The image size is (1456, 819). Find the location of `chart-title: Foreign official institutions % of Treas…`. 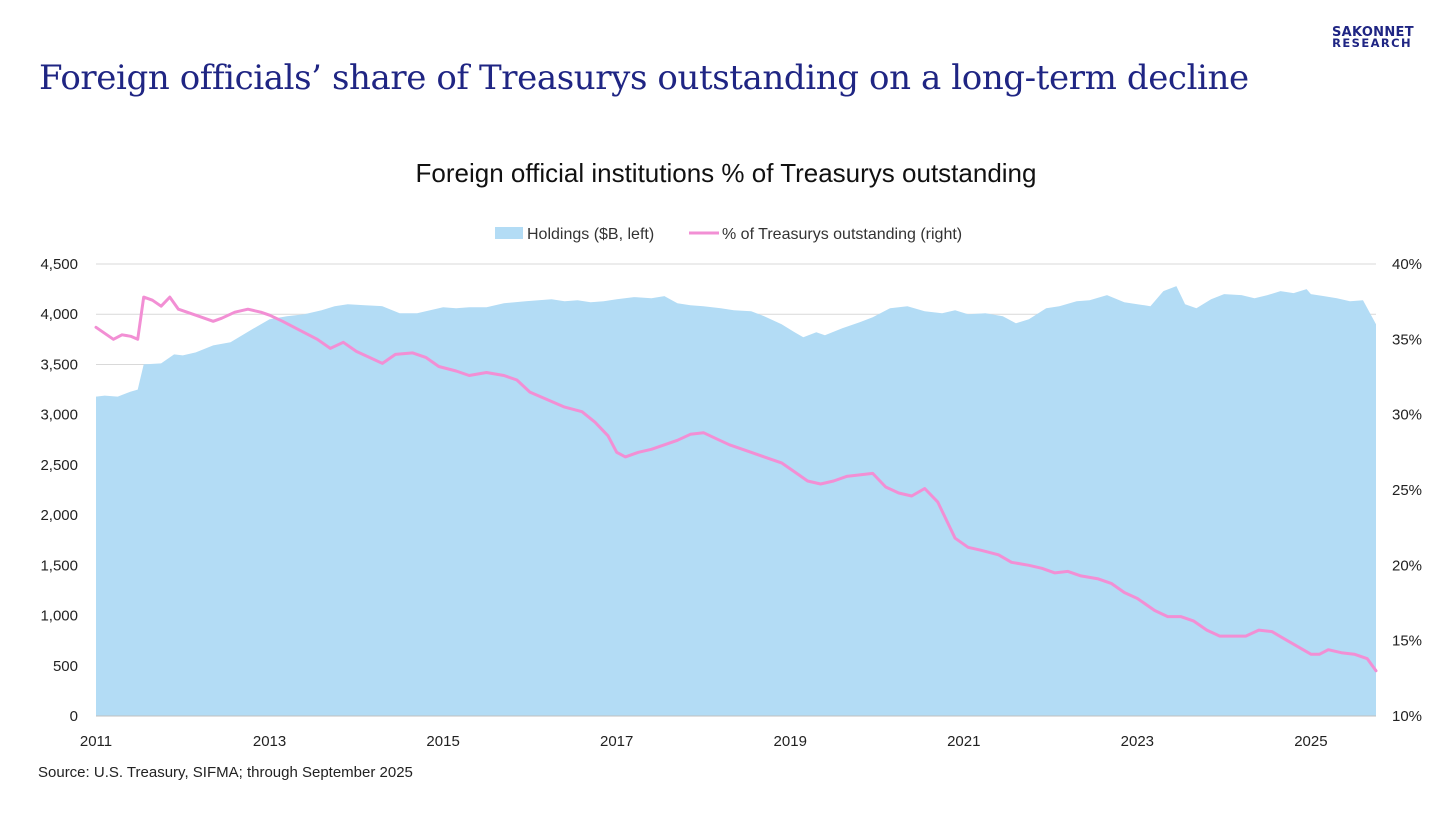

chart-title: Foreign official institutions % of Treas… is located at coordinates (726, 173).